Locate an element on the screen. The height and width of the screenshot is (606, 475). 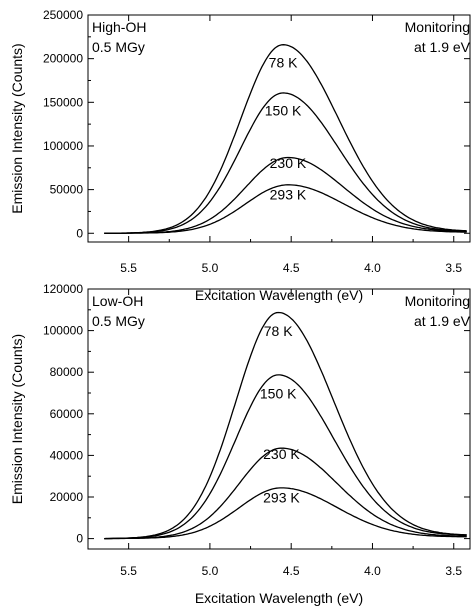
sample-label: High-OH is located at coordinates (119, 27).